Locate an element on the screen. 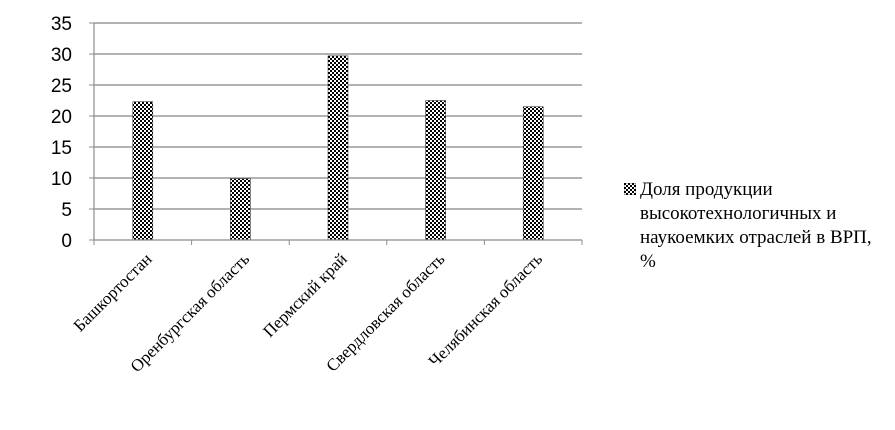 The width and height of the screenshot is (895, 430). y-tick-label: 35 is located at coordinates (61, 24).